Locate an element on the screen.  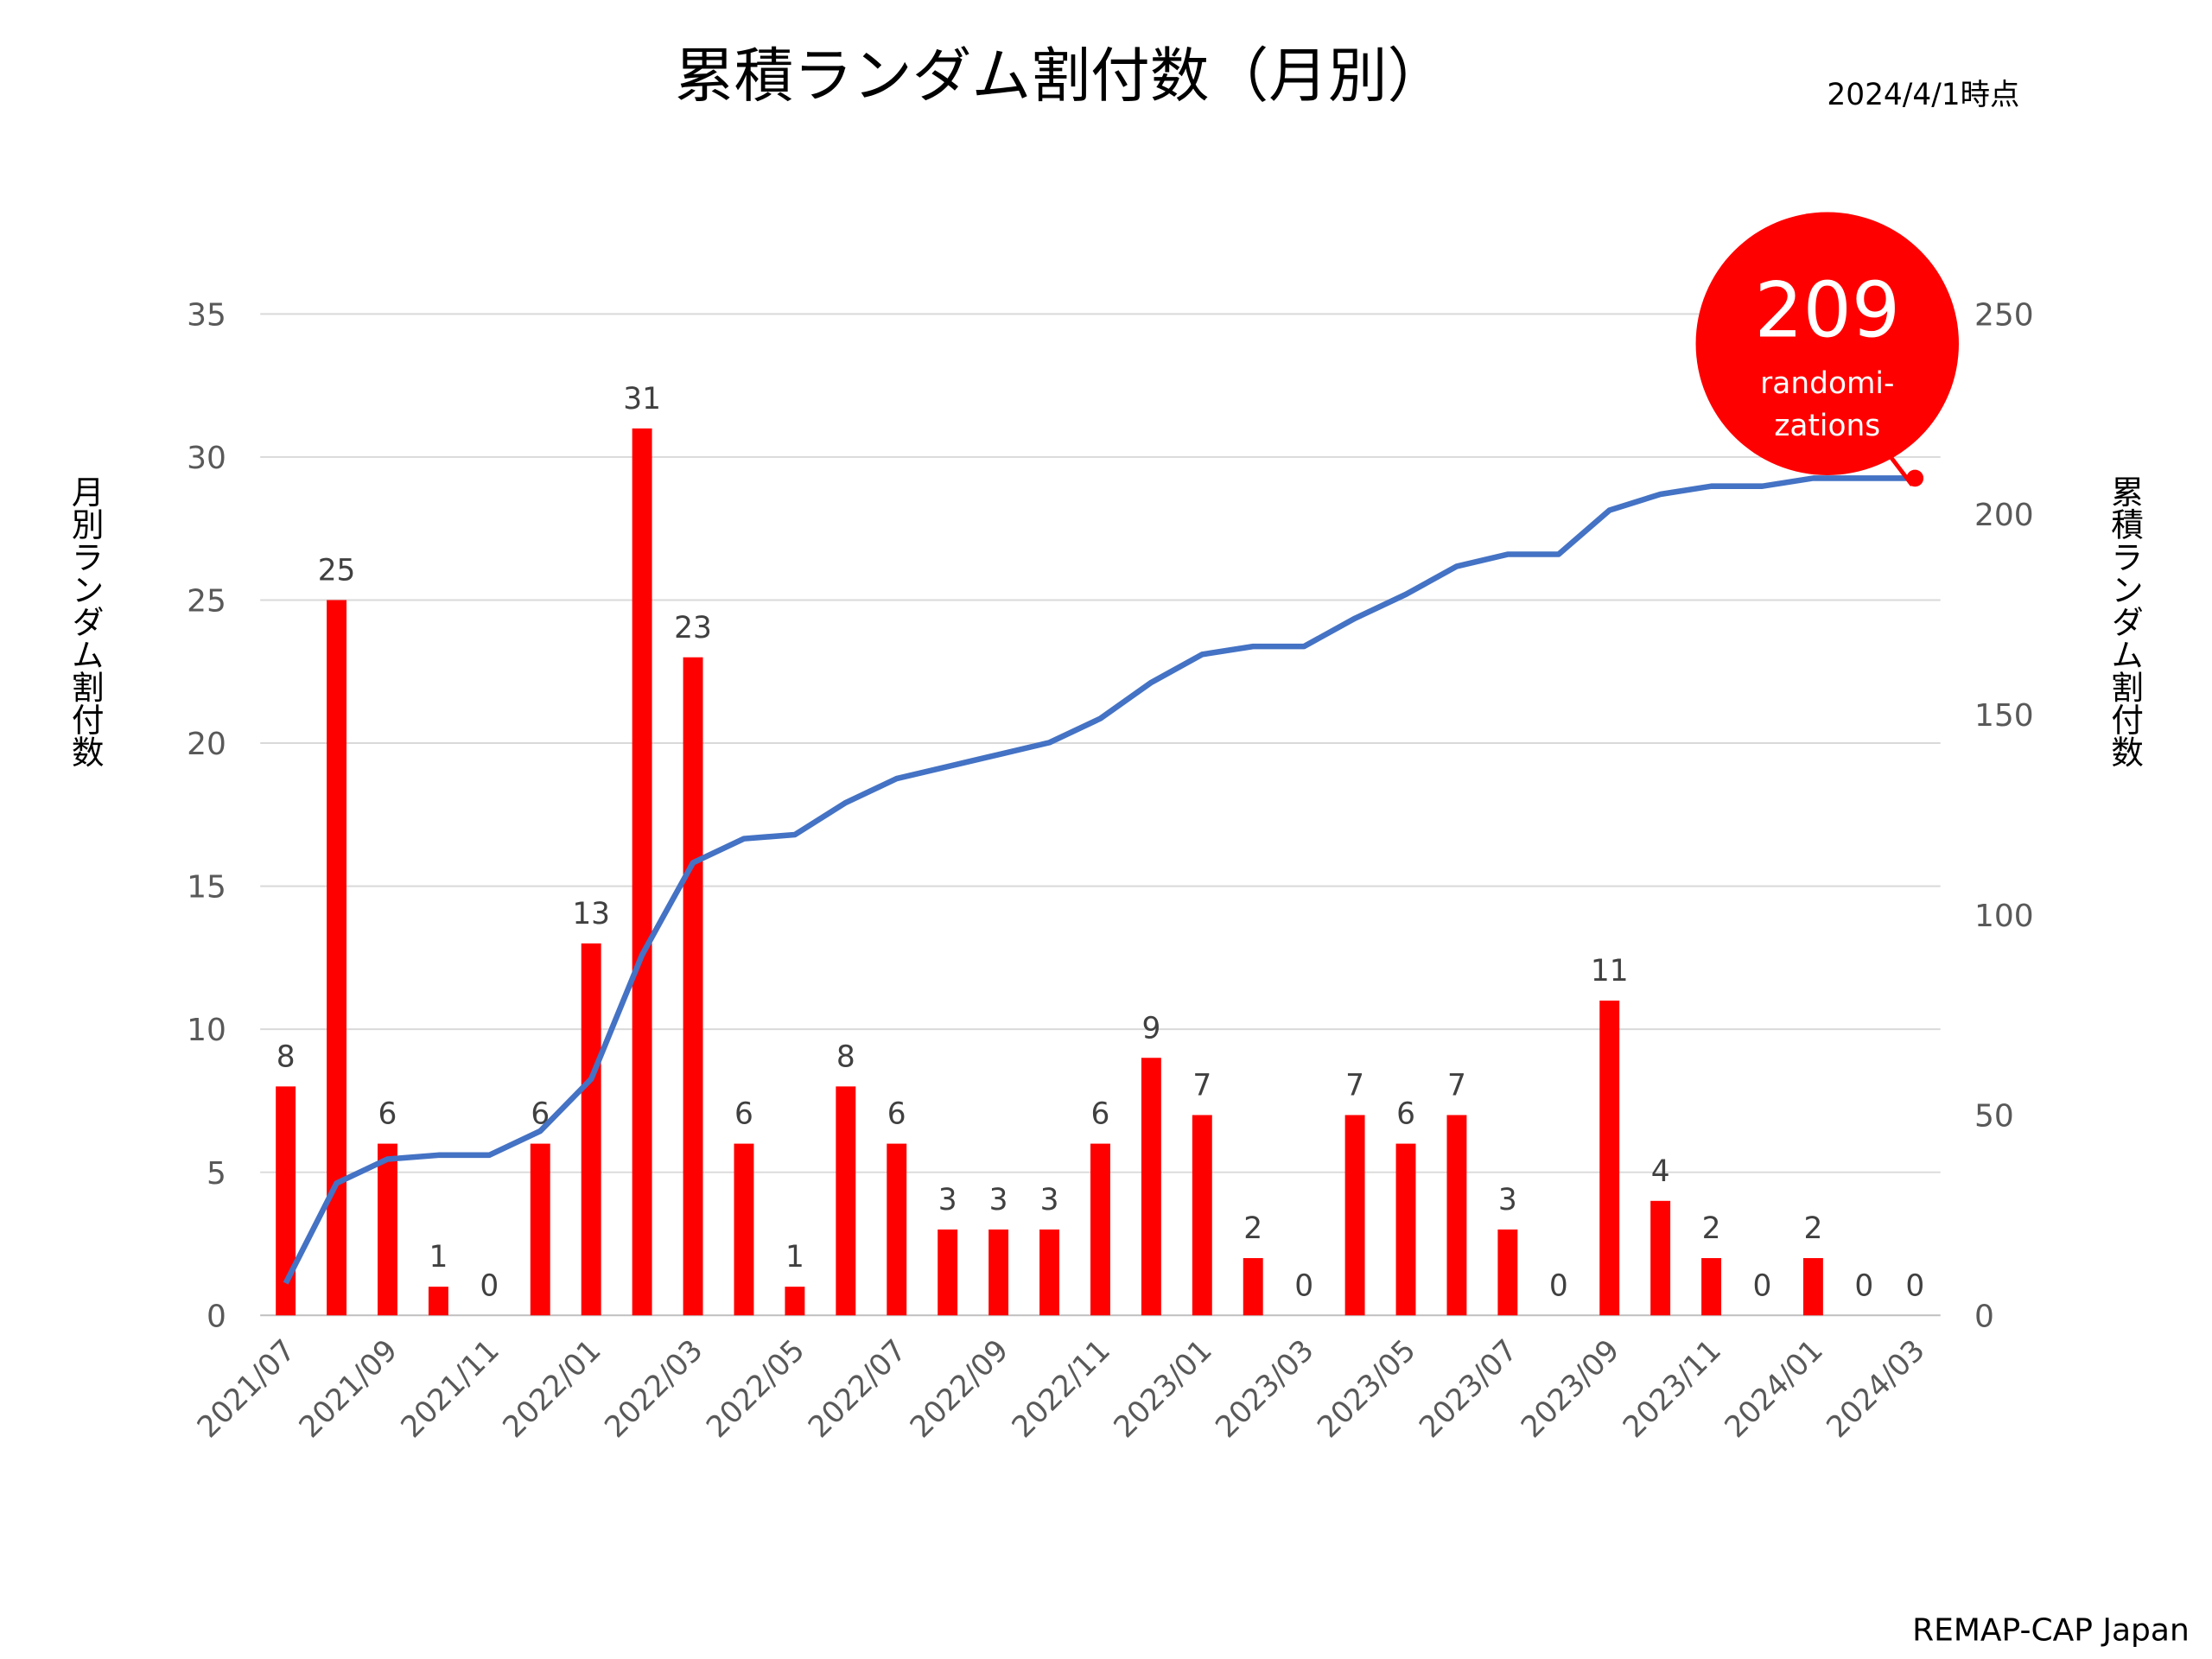
y-left-tick-label: 30 is located at coordinates (206, 458).